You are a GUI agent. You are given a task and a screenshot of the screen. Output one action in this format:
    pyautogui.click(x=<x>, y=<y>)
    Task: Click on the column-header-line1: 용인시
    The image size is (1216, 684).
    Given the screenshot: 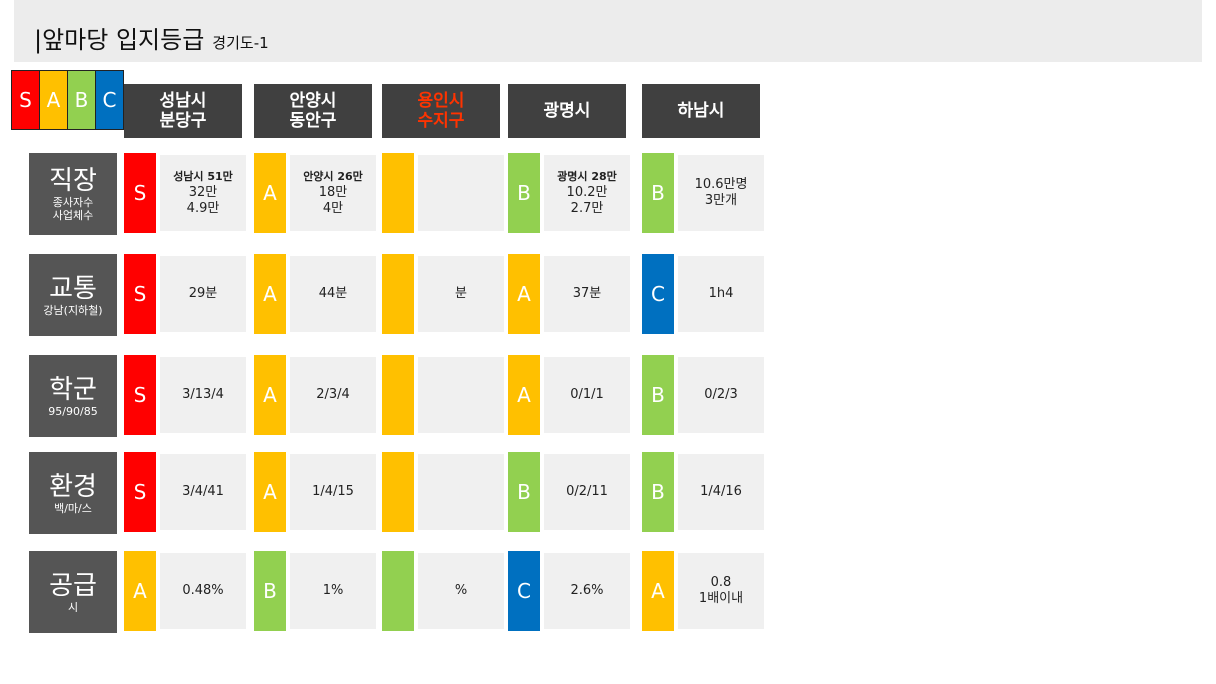 What is the action you would take?
    pyautogui.click(x=441, y=101)
    